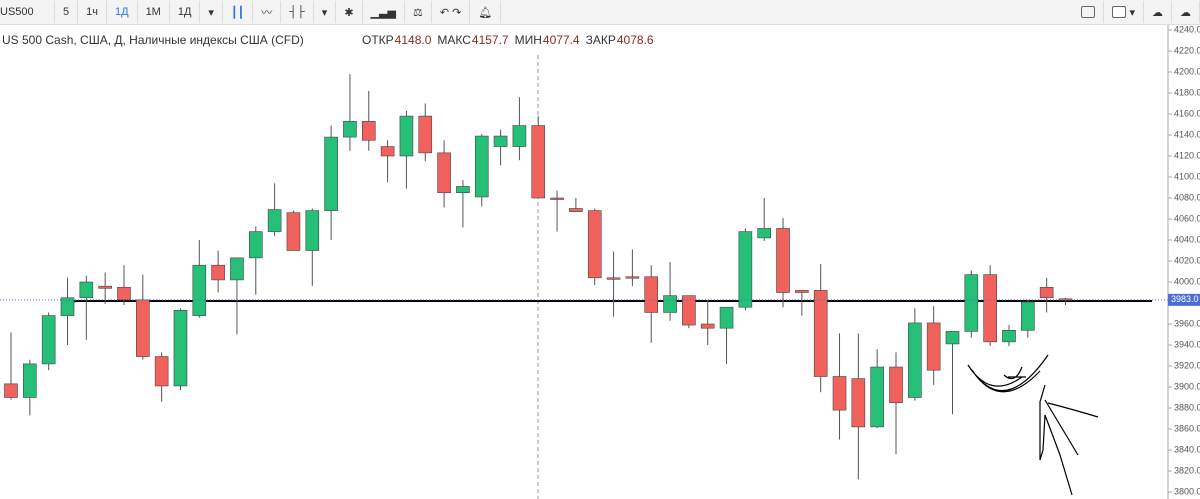 This screenshot has height=499, width=1200. What do you see at coordinates (297, 12) in the screenshot?
I see `bars-tool: ┤├` at bounding box center [297, 12].